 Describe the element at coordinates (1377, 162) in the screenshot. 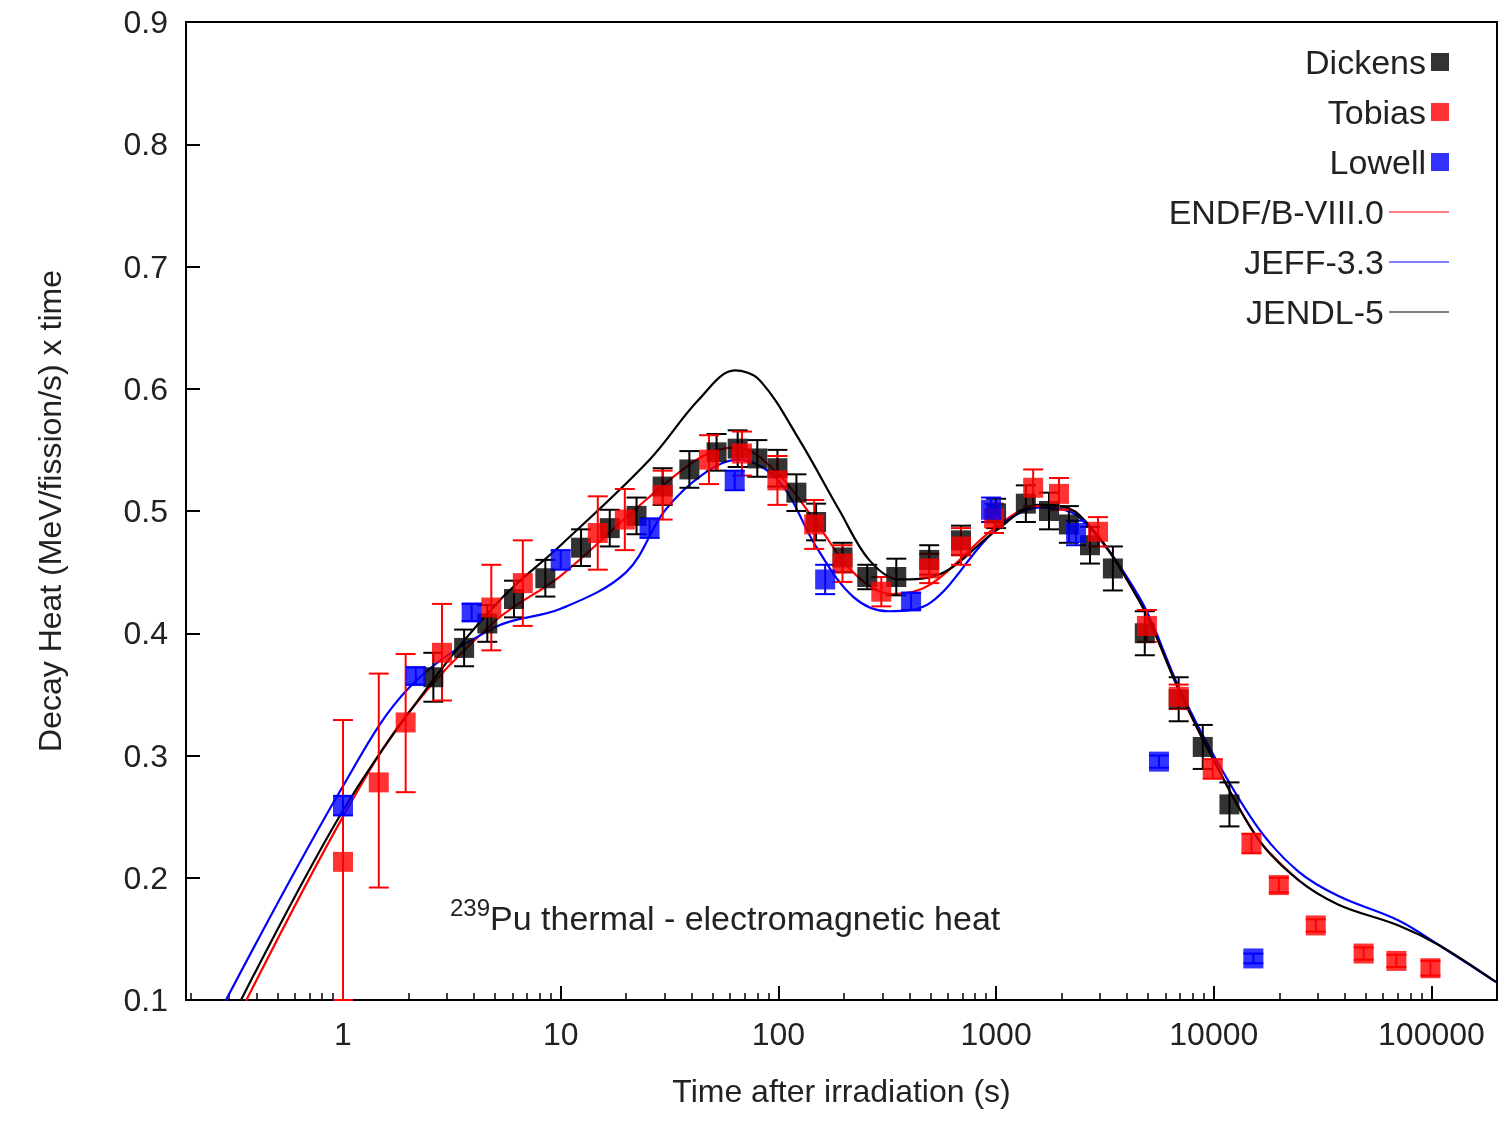

I see `legend-label: Lowell` at that location.